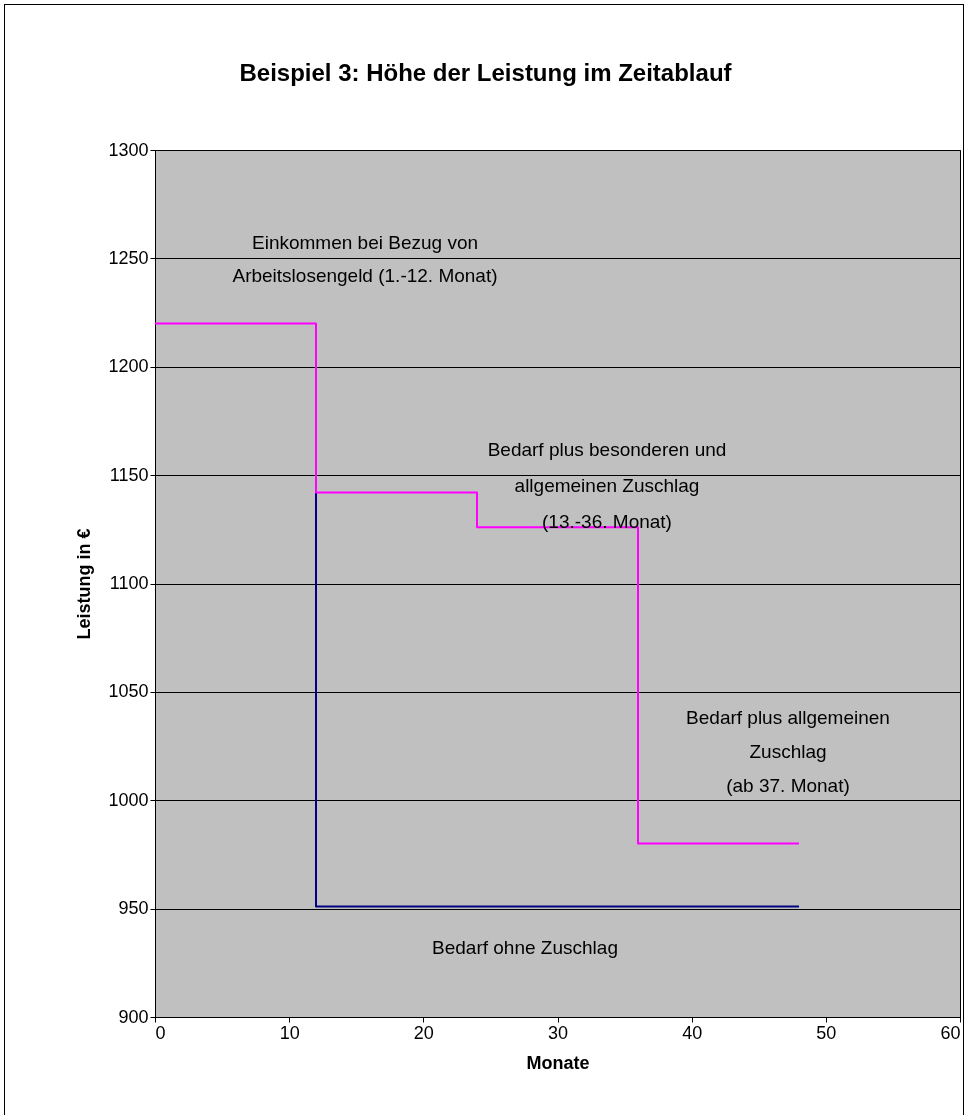 Image resolution: width=967 pixels, height=1115 pixels. What do you see at coordinates (289, 1032) in the screenshot?
I see `x-tick-label: 10` at bounding box center [289, 1032].